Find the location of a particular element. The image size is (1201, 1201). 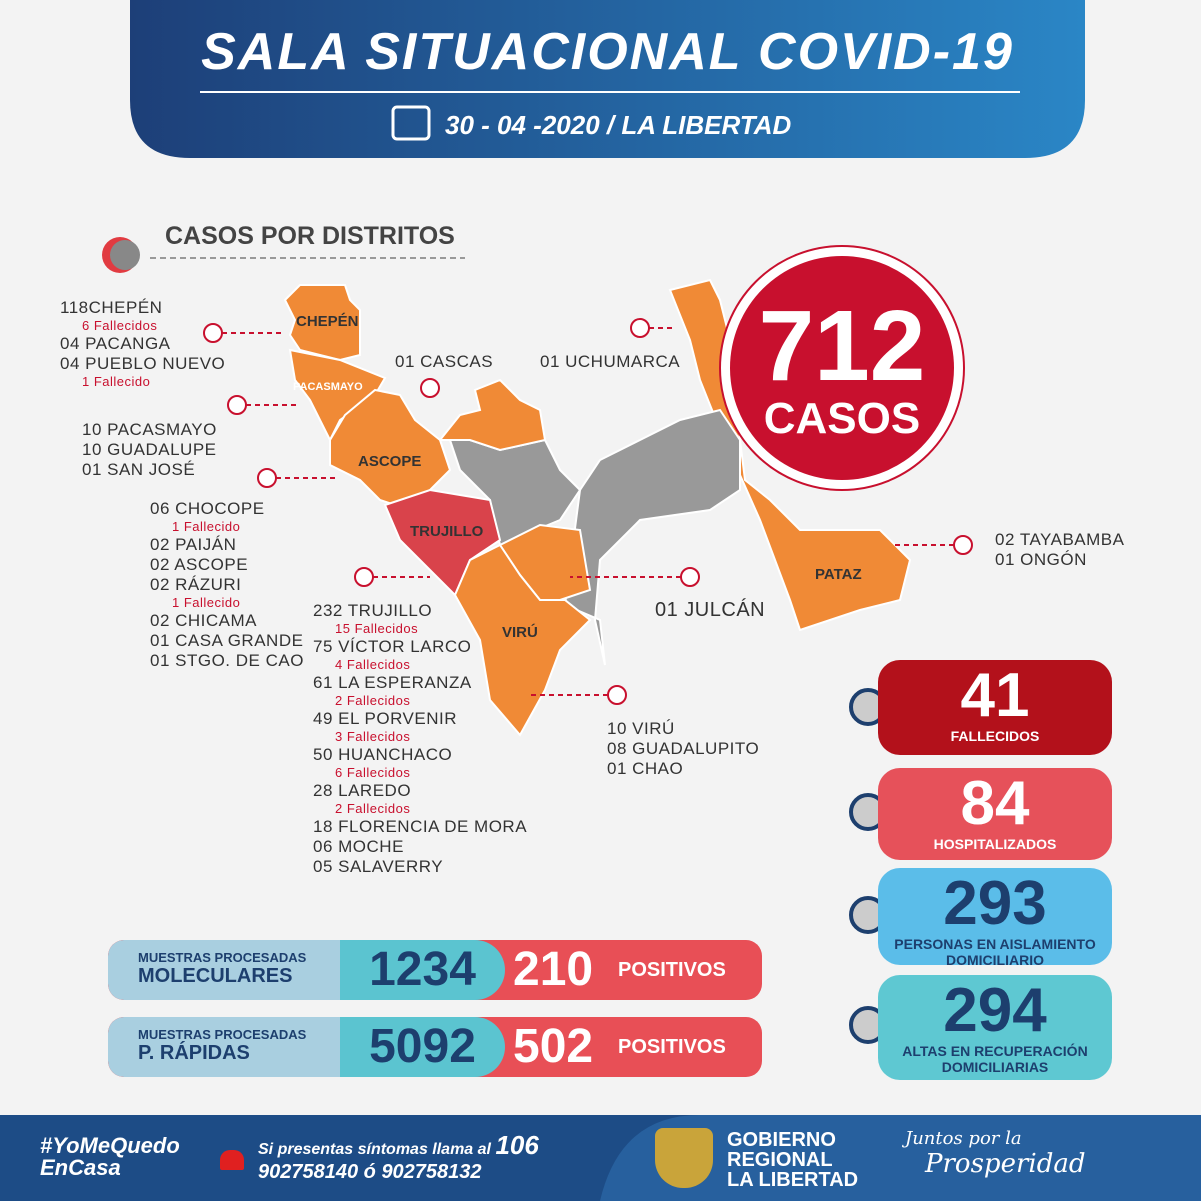

district-line: 04 PUEBLO NUEVO is located at coordinates (143, 363).